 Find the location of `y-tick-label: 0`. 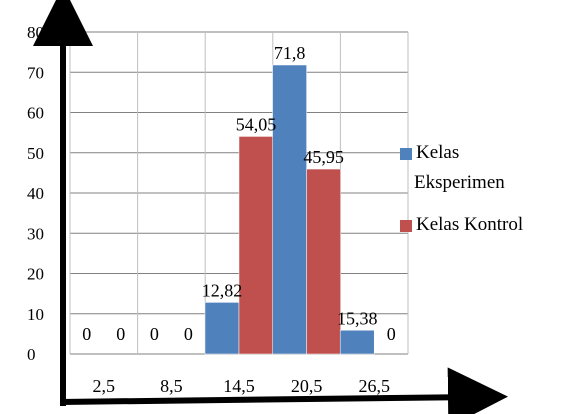

y-tick-label: 0 is located at coordinates (31, 354).